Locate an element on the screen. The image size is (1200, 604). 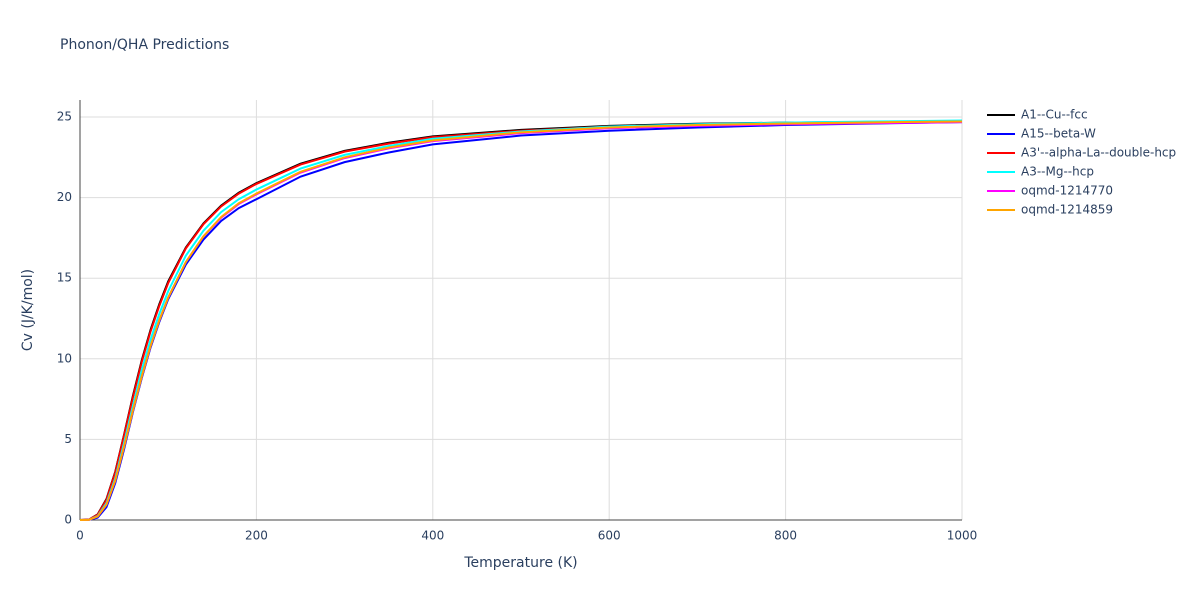
x-tick-label: 800 is located at coordinates (785, 536).